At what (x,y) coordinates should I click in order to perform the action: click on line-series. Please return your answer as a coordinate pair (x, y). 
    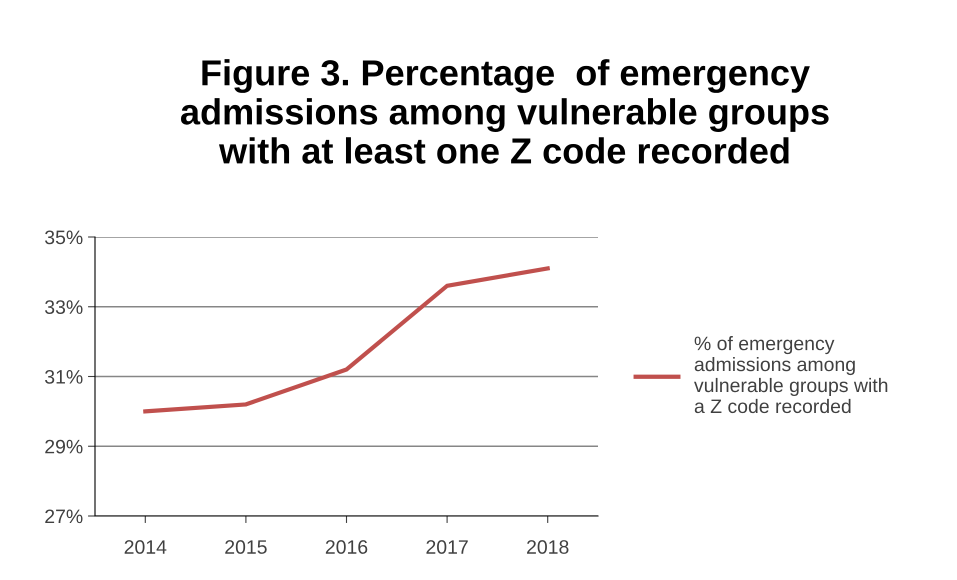
    Looking at the image, I should click on (346, 340).